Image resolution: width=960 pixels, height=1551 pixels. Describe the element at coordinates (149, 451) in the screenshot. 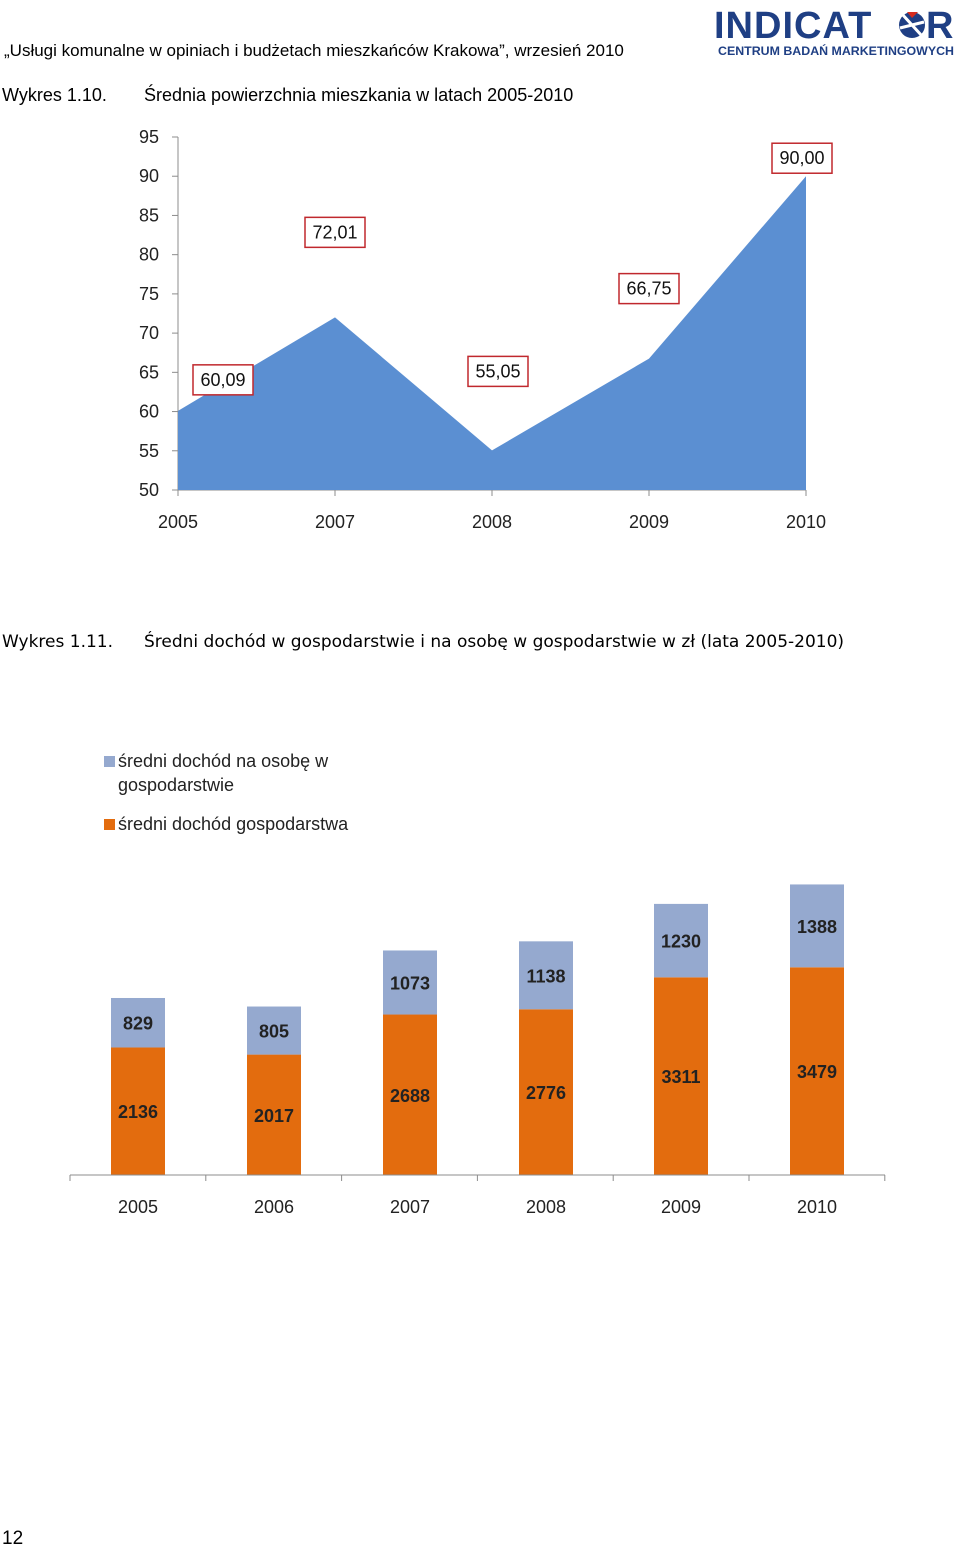

I see `y-tick-label: 55` at that location.